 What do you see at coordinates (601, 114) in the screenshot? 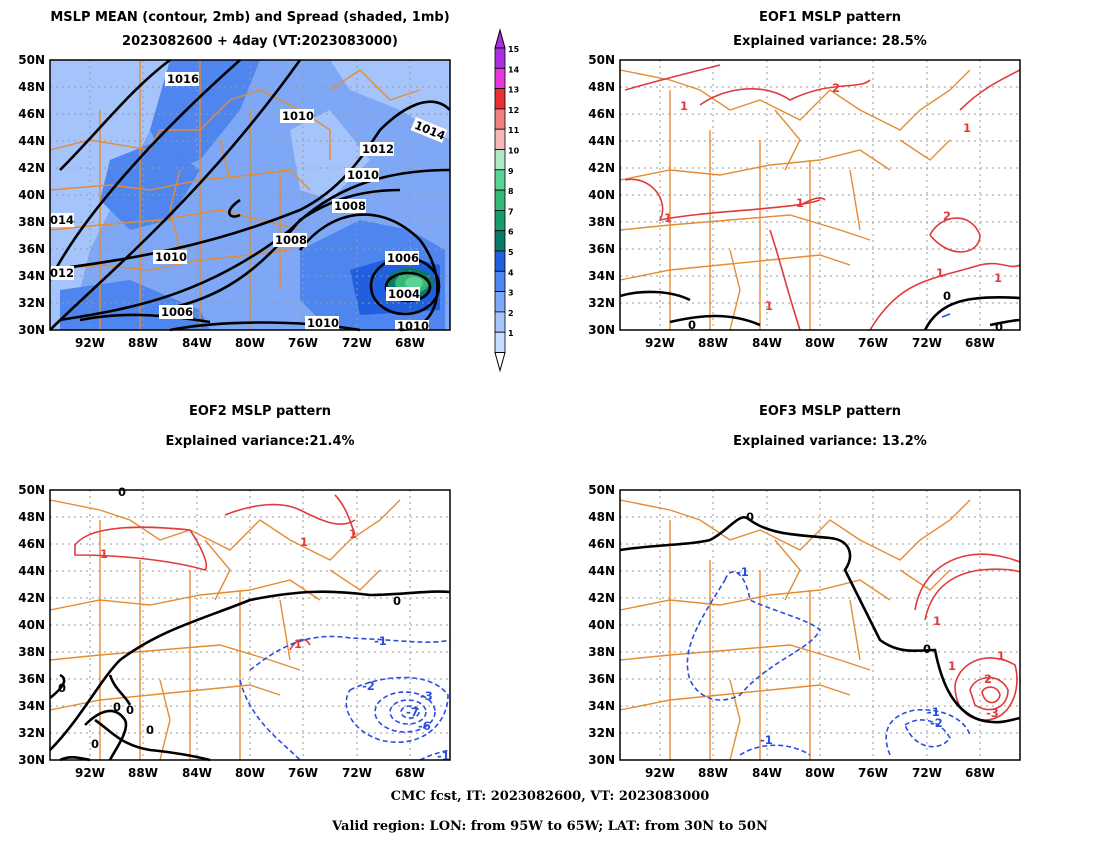
I see `svg-text: 46N` at bounding box center [601, 114].